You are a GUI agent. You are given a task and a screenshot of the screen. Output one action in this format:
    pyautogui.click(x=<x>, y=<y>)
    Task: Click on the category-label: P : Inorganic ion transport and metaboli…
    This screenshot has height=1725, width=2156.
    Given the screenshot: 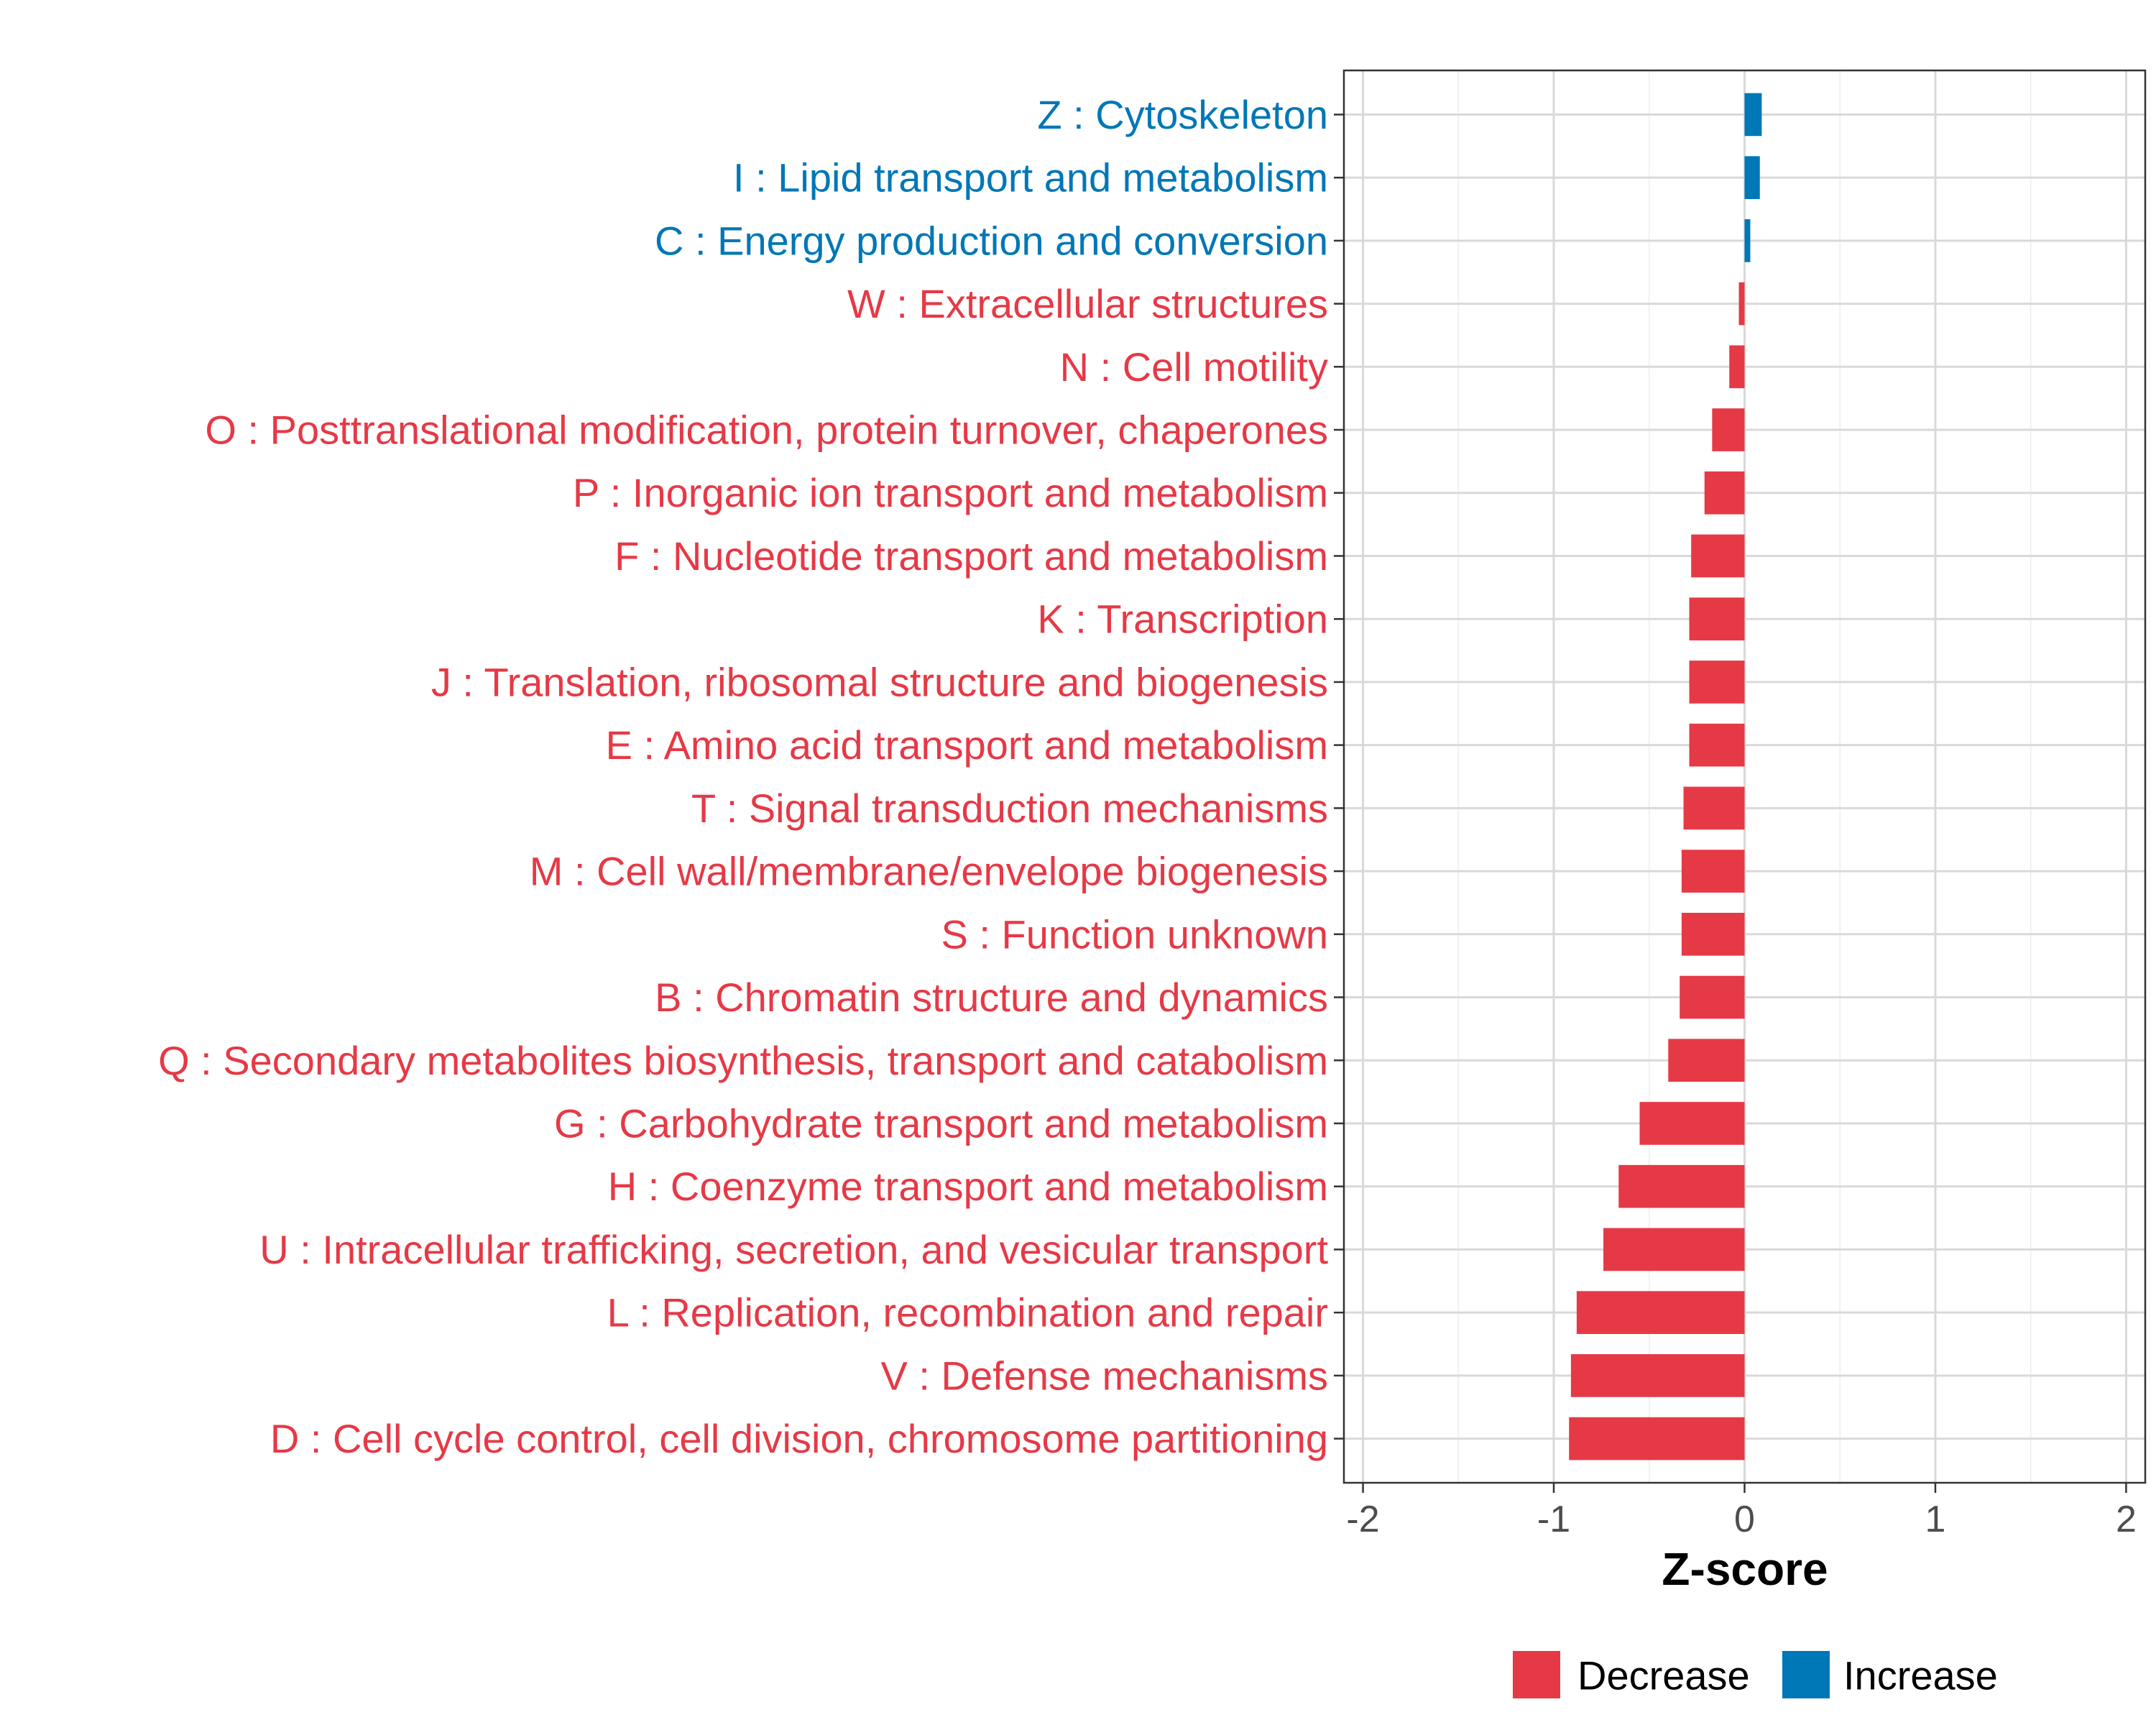 What is the action you would take?
    pyautogui.click(x=951, y=492)
    